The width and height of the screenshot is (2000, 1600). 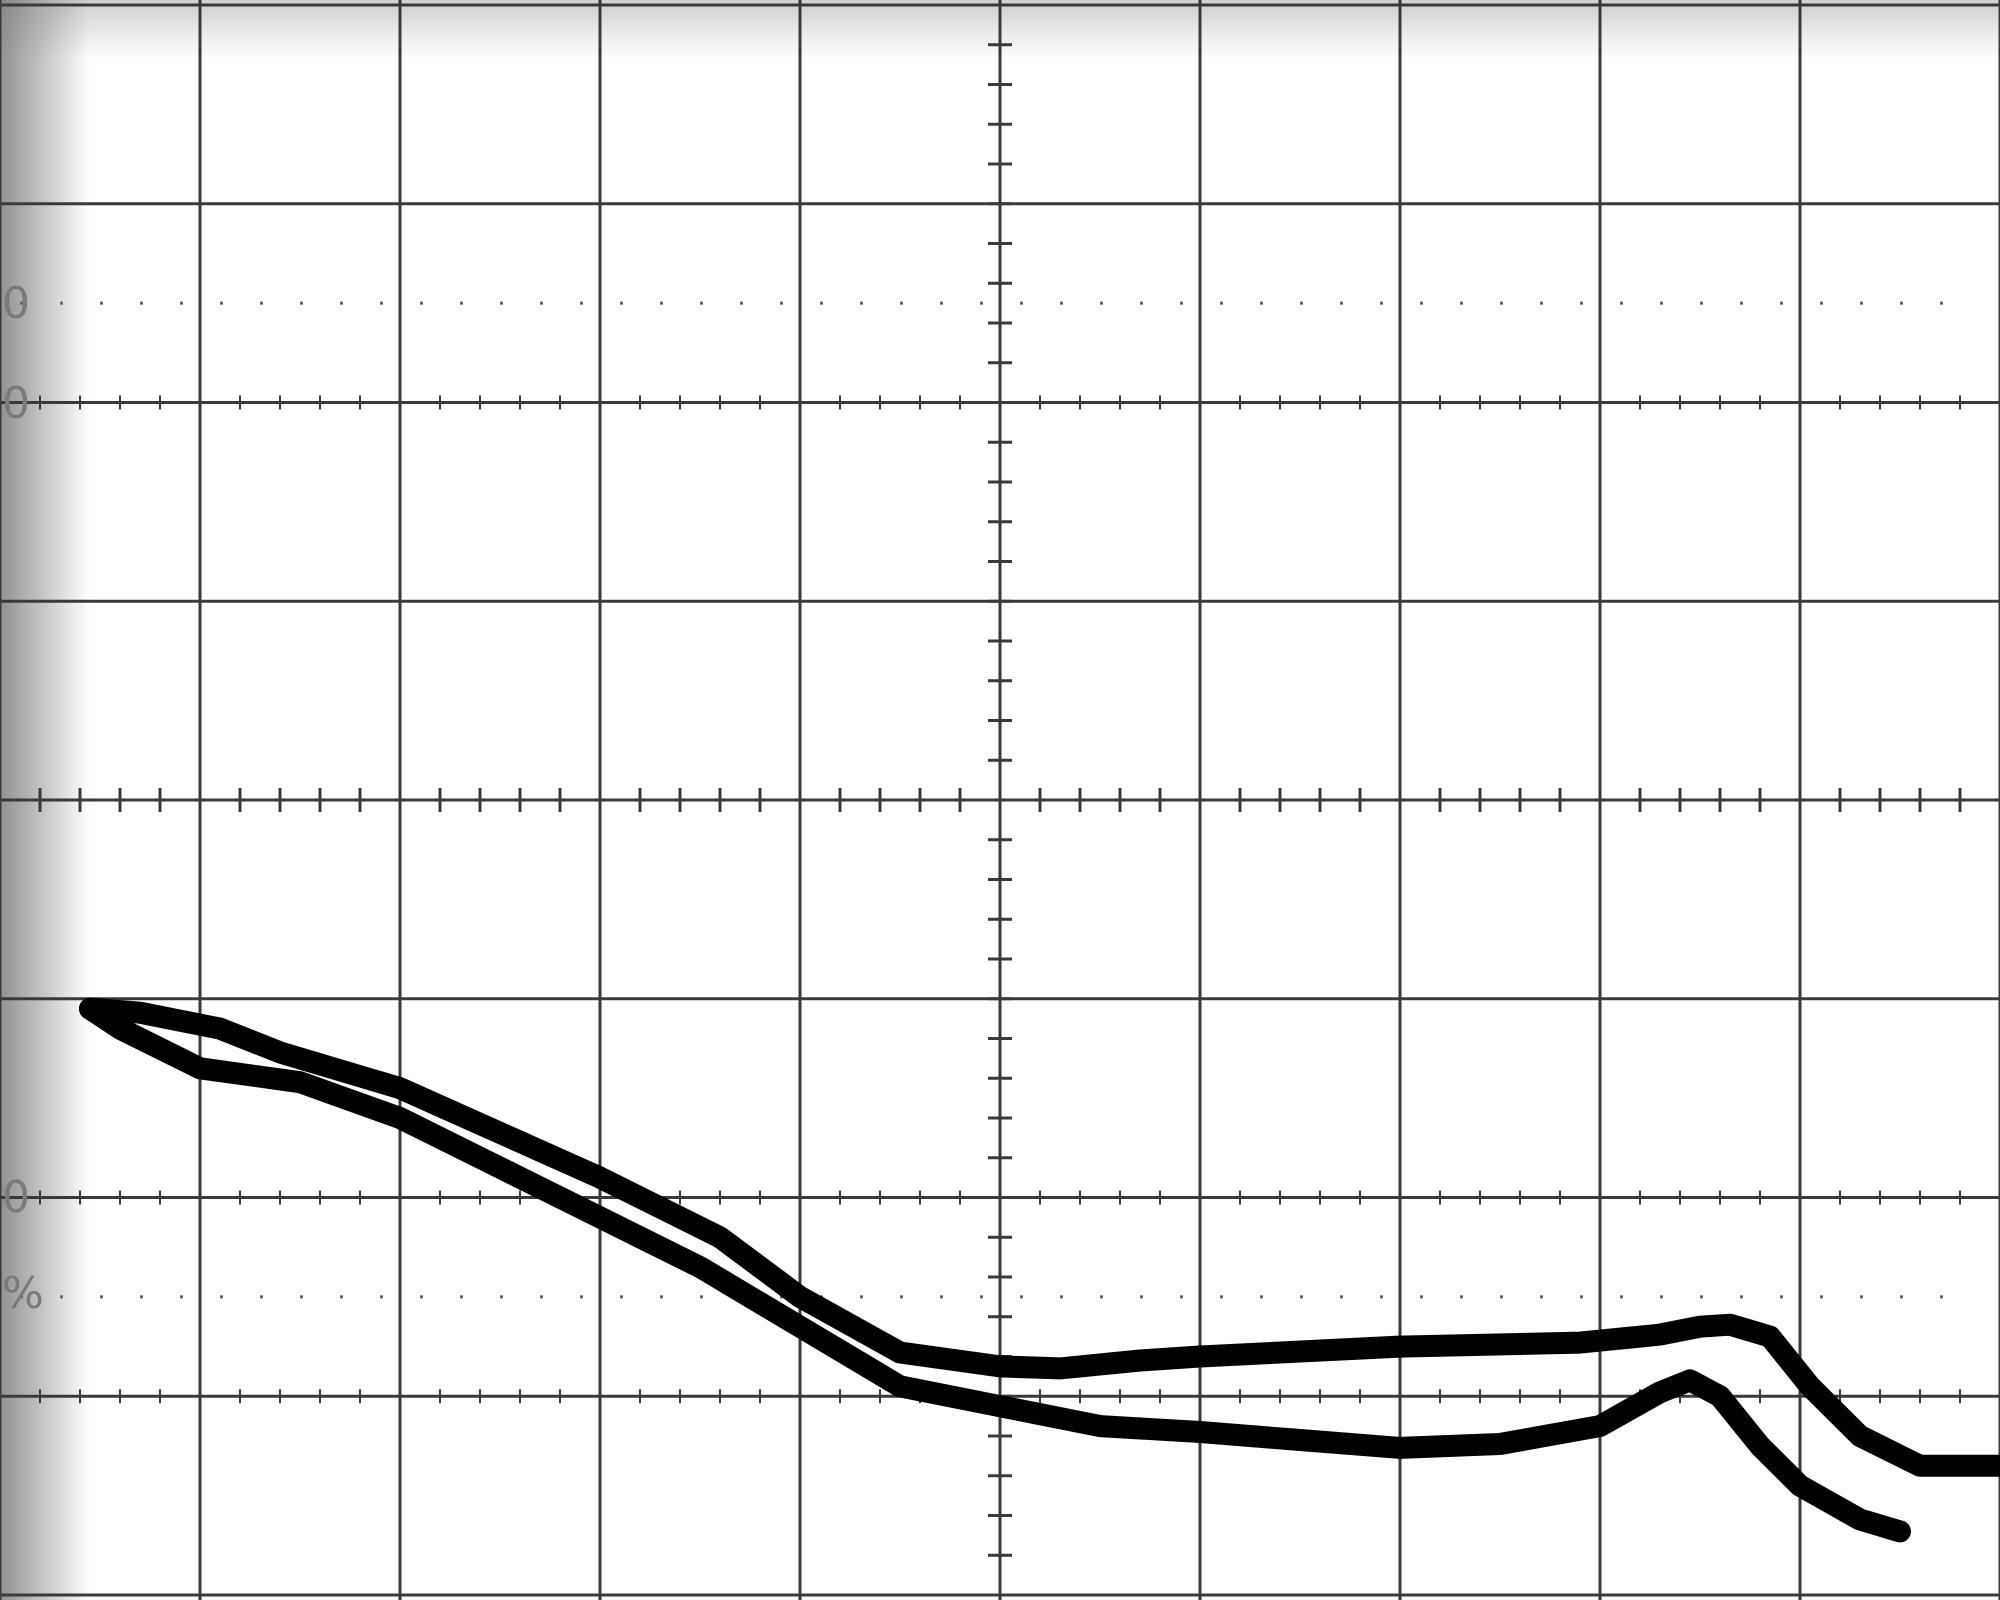 I want to click on edge-label-upper-zero: 0, so click(x=16, y=303).